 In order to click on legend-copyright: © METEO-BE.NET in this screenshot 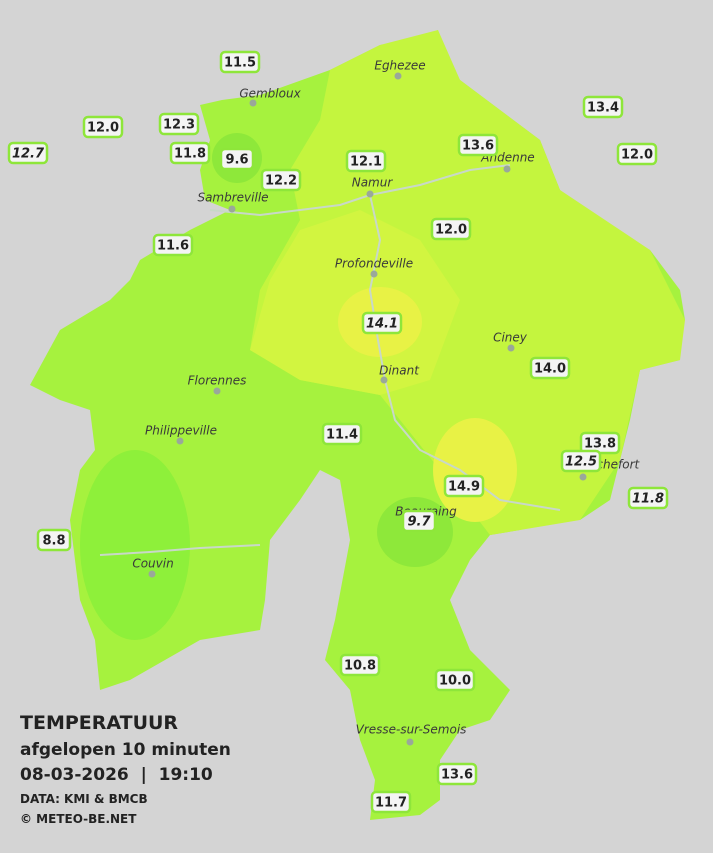, I will do `click(78, 819)`.